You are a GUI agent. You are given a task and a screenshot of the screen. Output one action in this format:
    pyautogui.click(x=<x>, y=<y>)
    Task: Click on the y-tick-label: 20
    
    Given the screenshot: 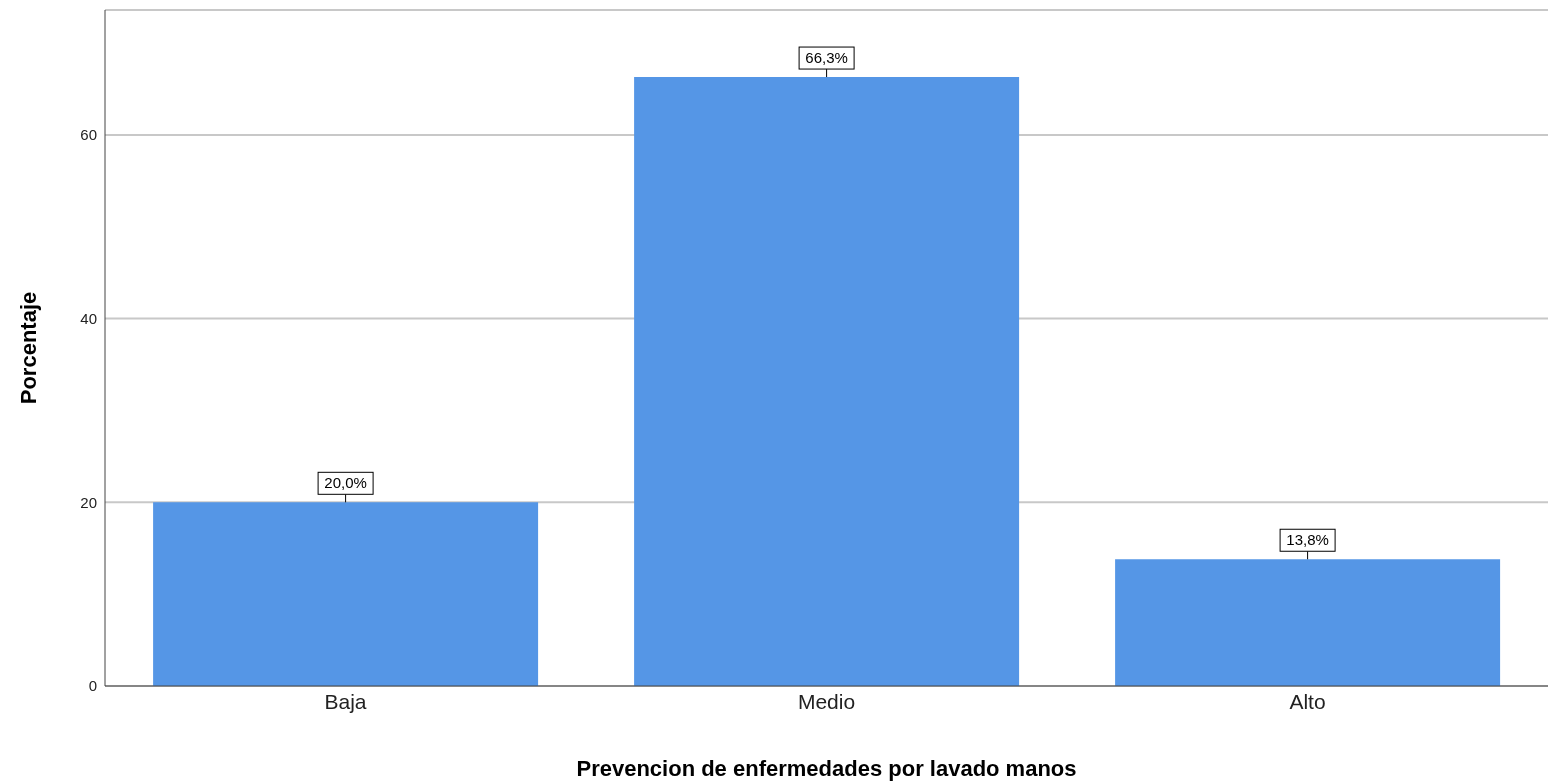 What is the action you would take?
    pyautogui.click(x=88, y=502)
    